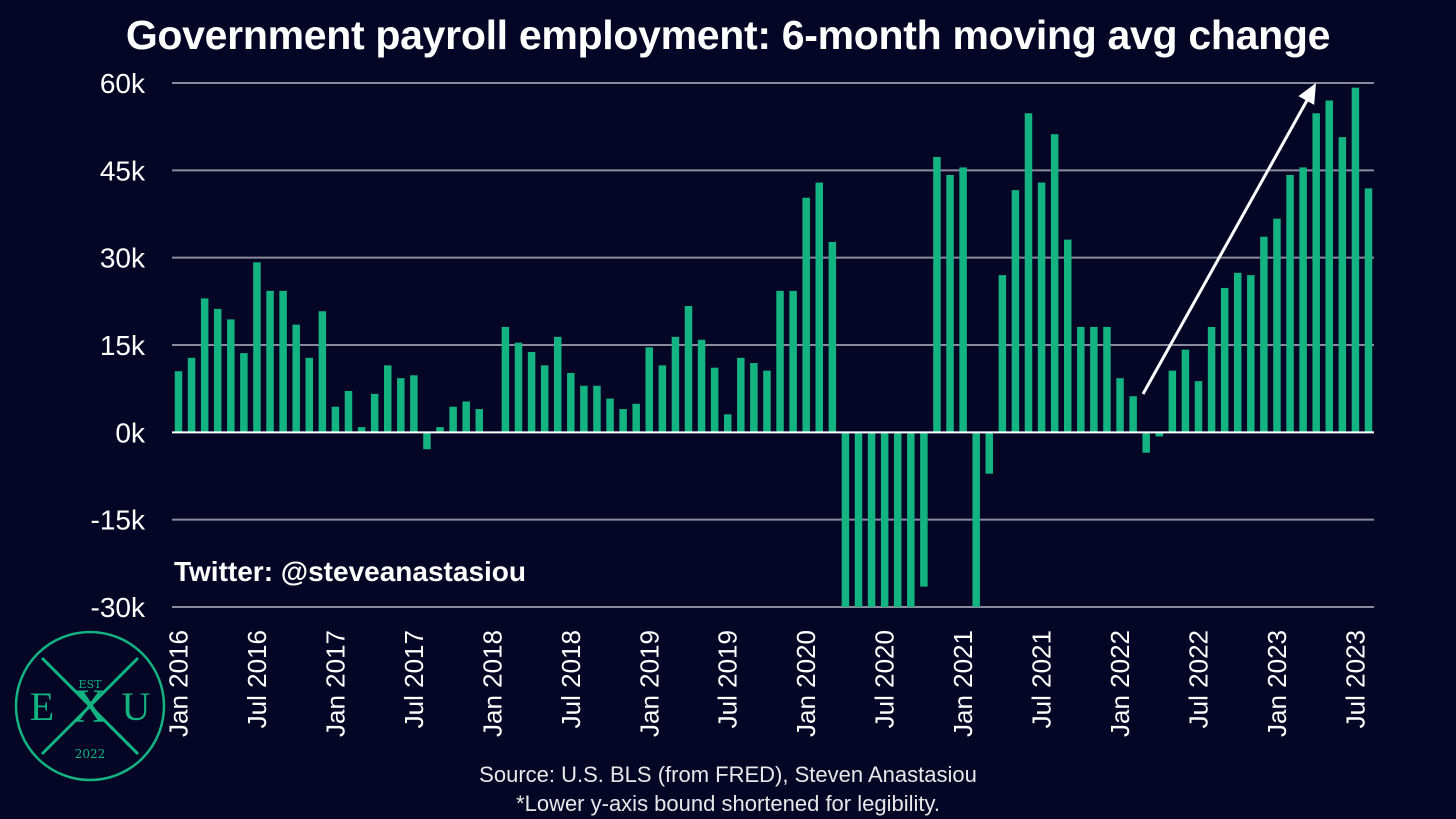 The width and height of the screenshot is (1456, 819). I want to click on logo-letter-e: E, so click(42, 706).